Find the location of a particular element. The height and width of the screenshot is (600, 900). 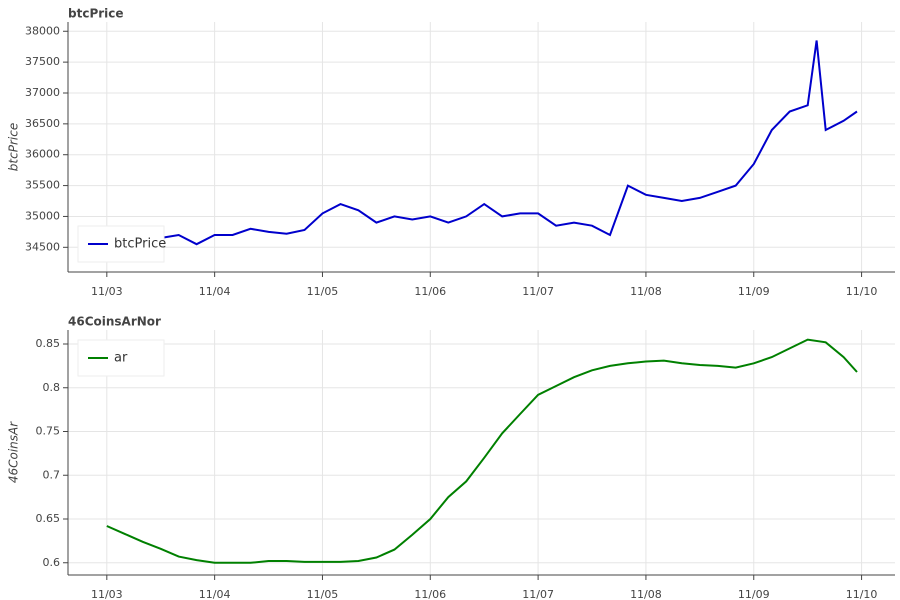

y-tick-label: 0.8 is located at coordinates (52, 387).